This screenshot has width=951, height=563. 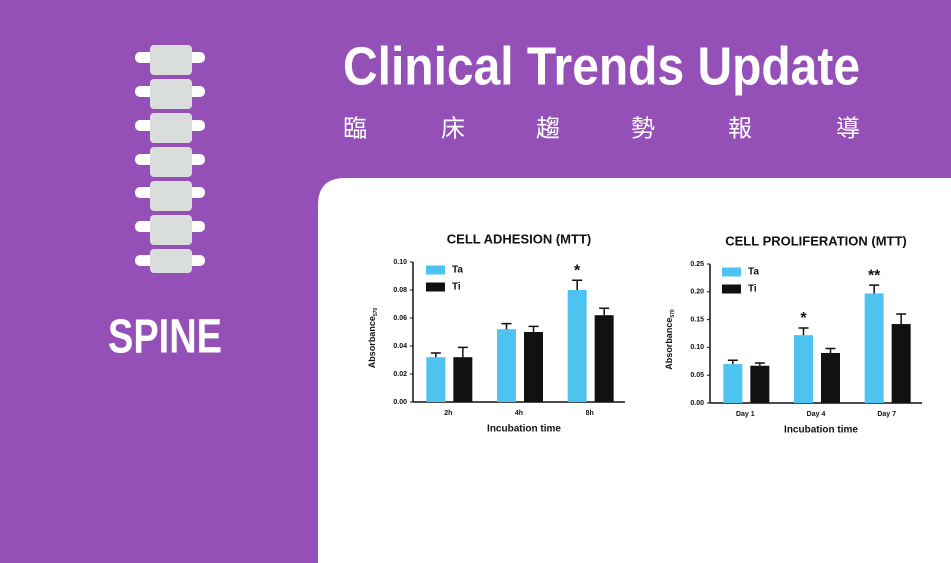 What do you see at coordinates (643, 128) in the screenshot?
I see `subtitle-char: 勢` at bounding box center [643, 128].